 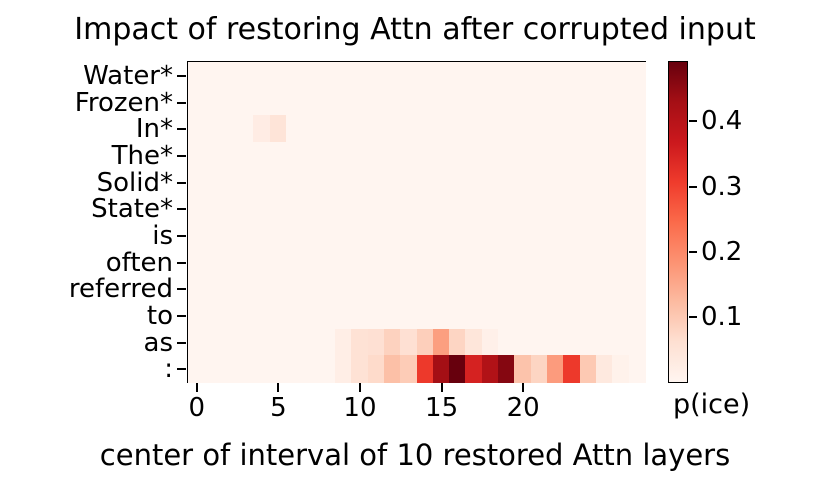 I want to click on x-tick-label: 0, so click(x=197, y=408).